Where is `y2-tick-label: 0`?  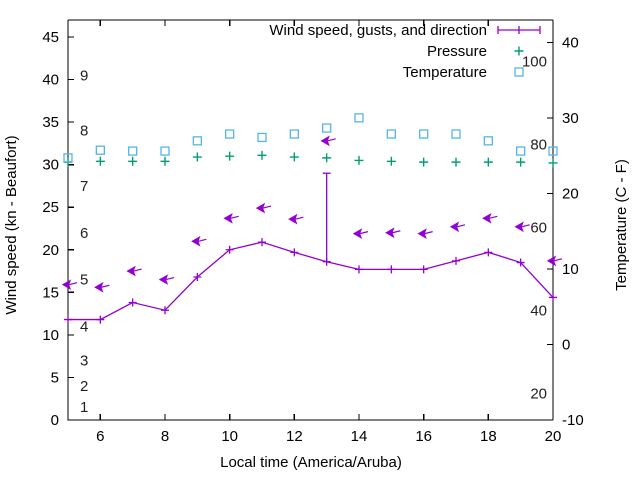
y2-tick-label: 0 is located at coordinates (566, 345).